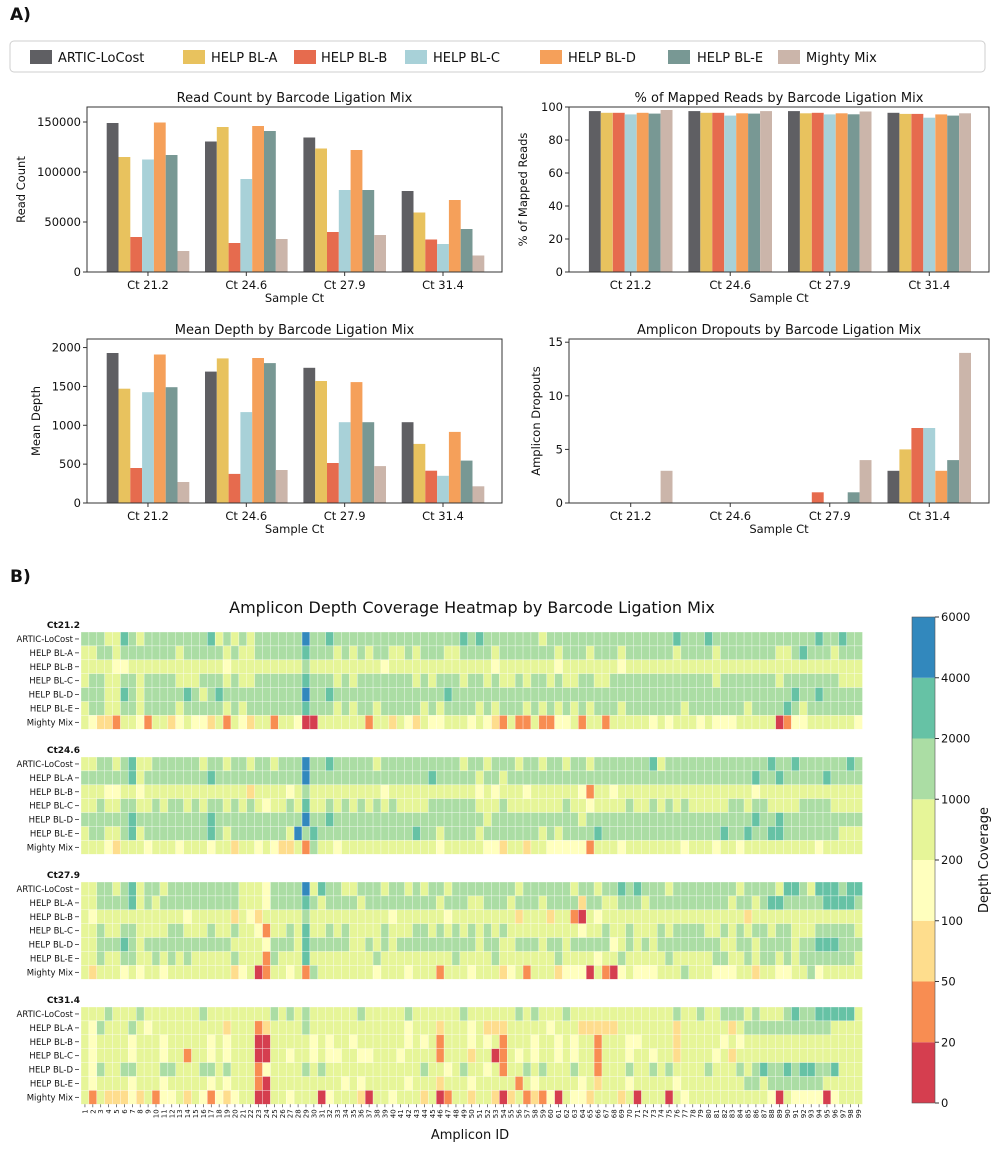 The height and width of the screenshot is (1149, 1000). Describe the element at coordinates (133, 1111) in the screenshot. I see `amplicon-tick-label: 7` at that location.